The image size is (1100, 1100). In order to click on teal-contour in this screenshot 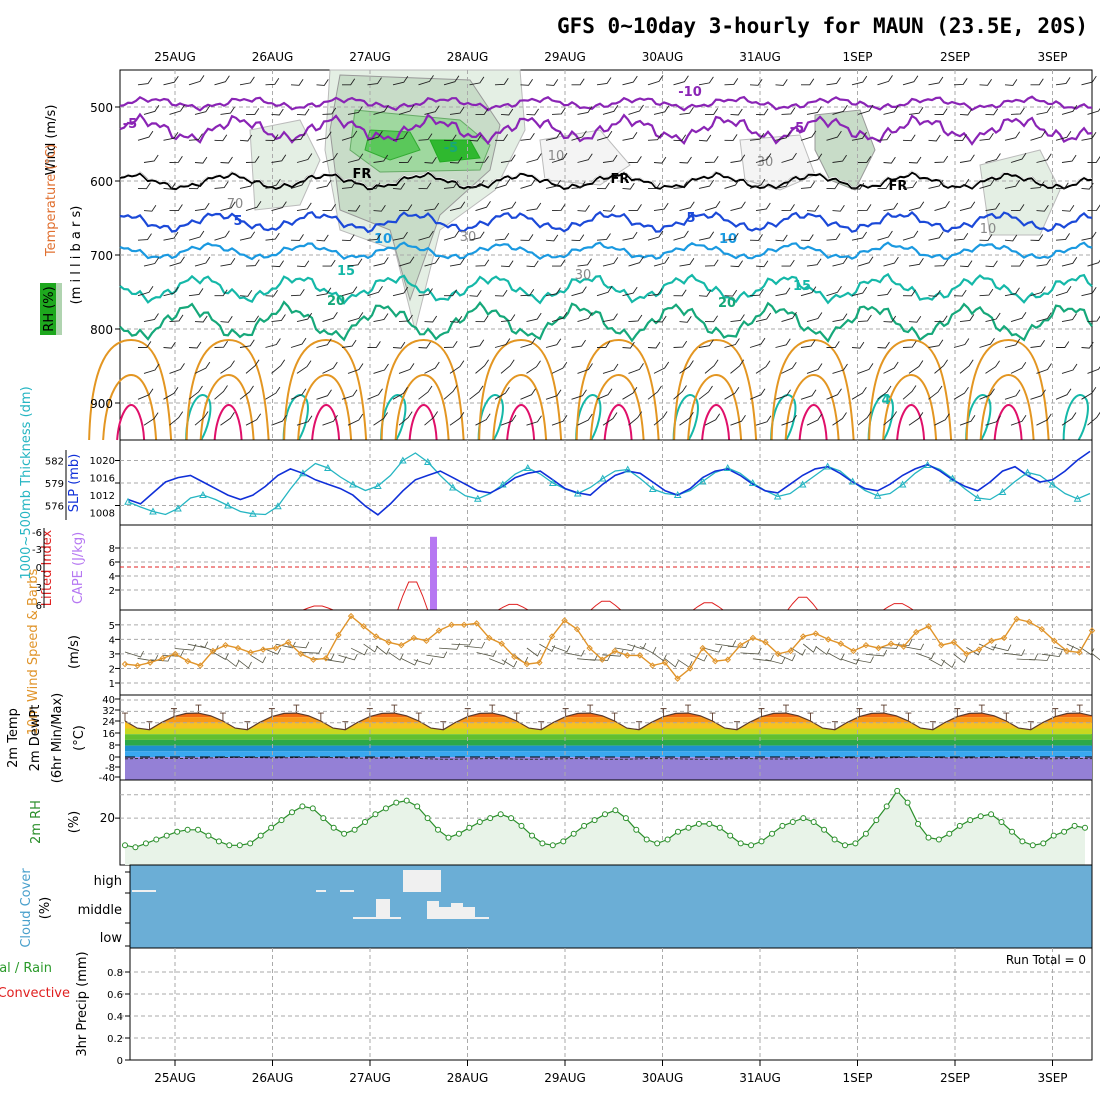, I will do `click(783, 417)`.